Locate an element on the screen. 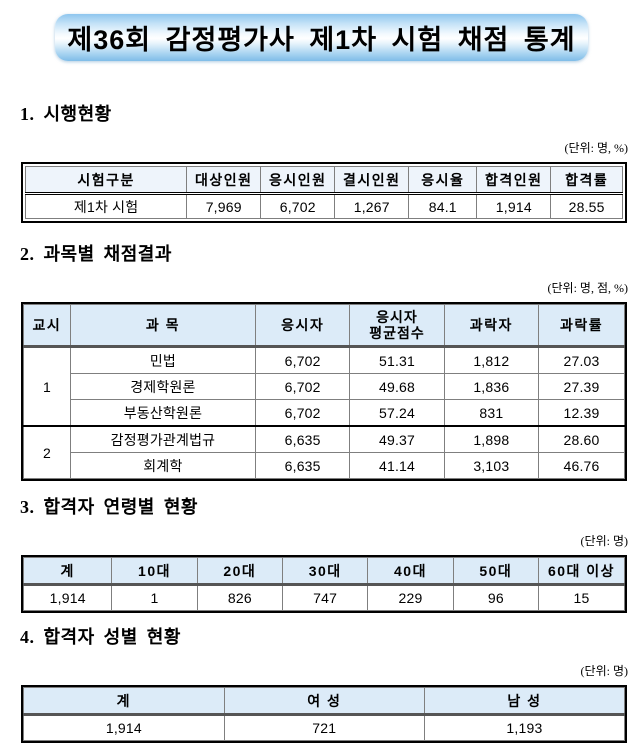  subject-cell: 경제학원론 is located at coordinates (162, 386).